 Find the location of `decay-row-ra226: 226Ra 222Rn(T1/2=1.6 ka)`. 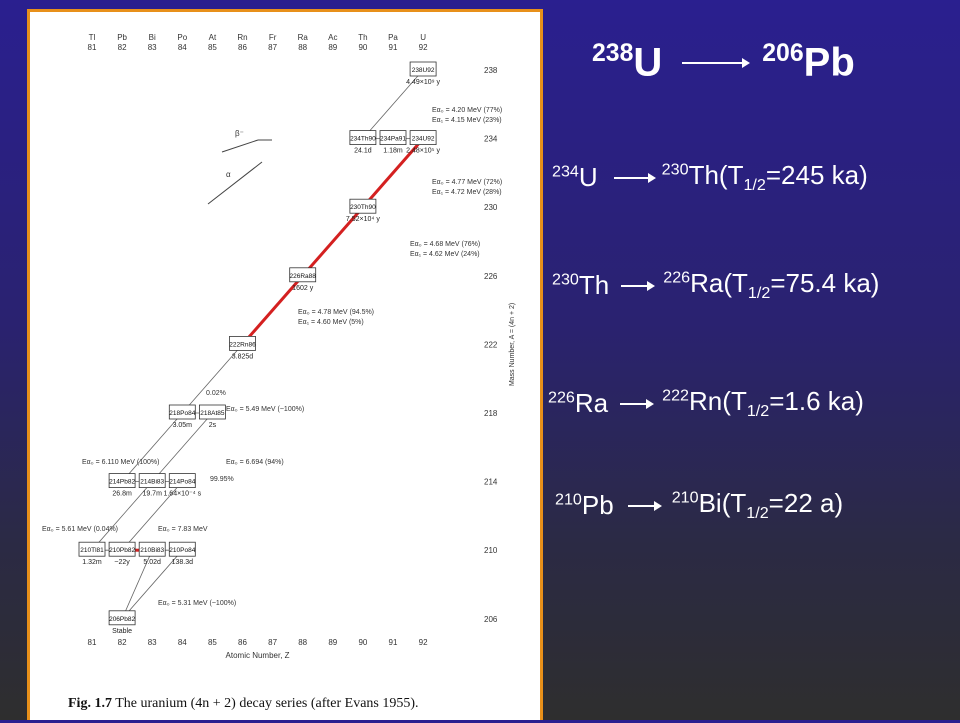

decay-row-ra226: 226Ra 222Rn(T1/2=1.6 ka) is located at coordinates (706, 403).